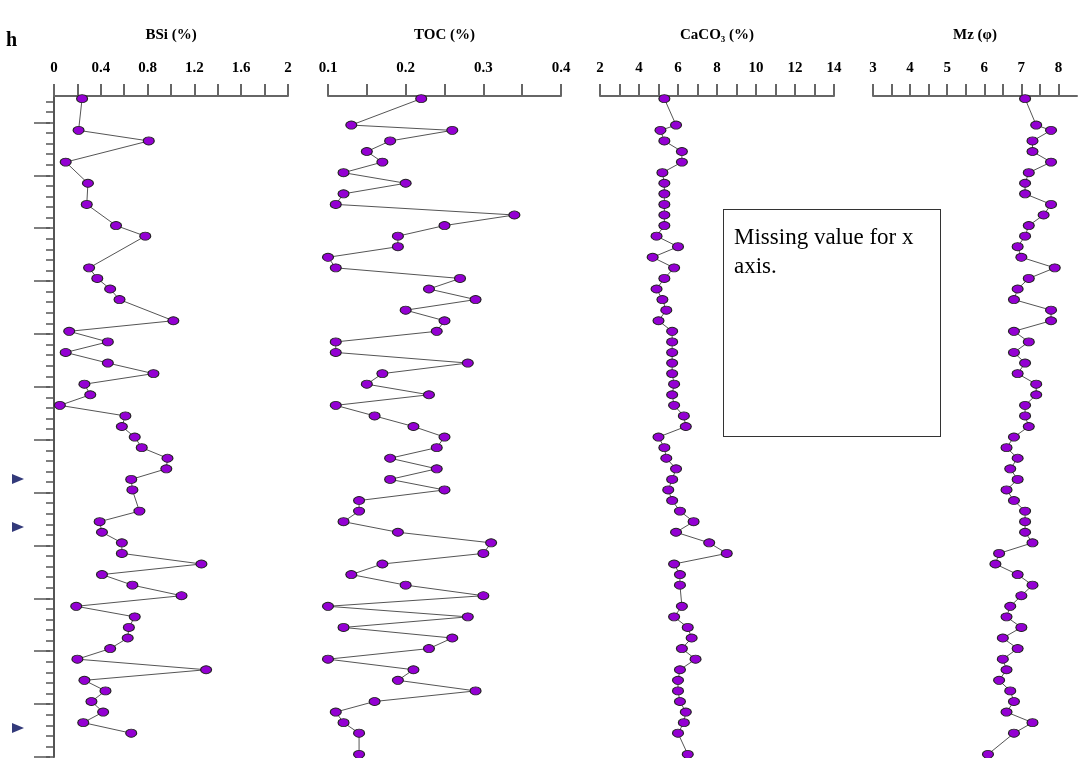  What do you see at coordinates (288, 66) in the screenshot?
I see `x-tick-label: 2` at bounding box center [288, 66].